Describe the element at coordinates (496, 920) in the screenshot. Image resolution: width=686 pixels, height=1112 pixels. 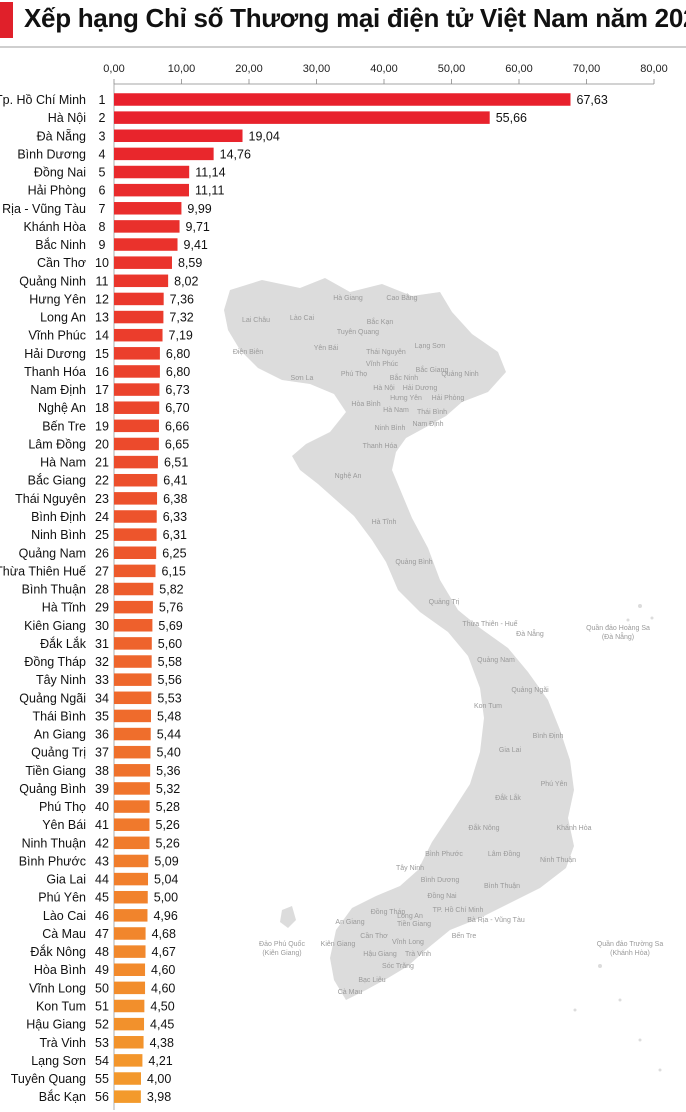
I see `map-province-label: Bà Rịa - Vũng Tàu` at that location.